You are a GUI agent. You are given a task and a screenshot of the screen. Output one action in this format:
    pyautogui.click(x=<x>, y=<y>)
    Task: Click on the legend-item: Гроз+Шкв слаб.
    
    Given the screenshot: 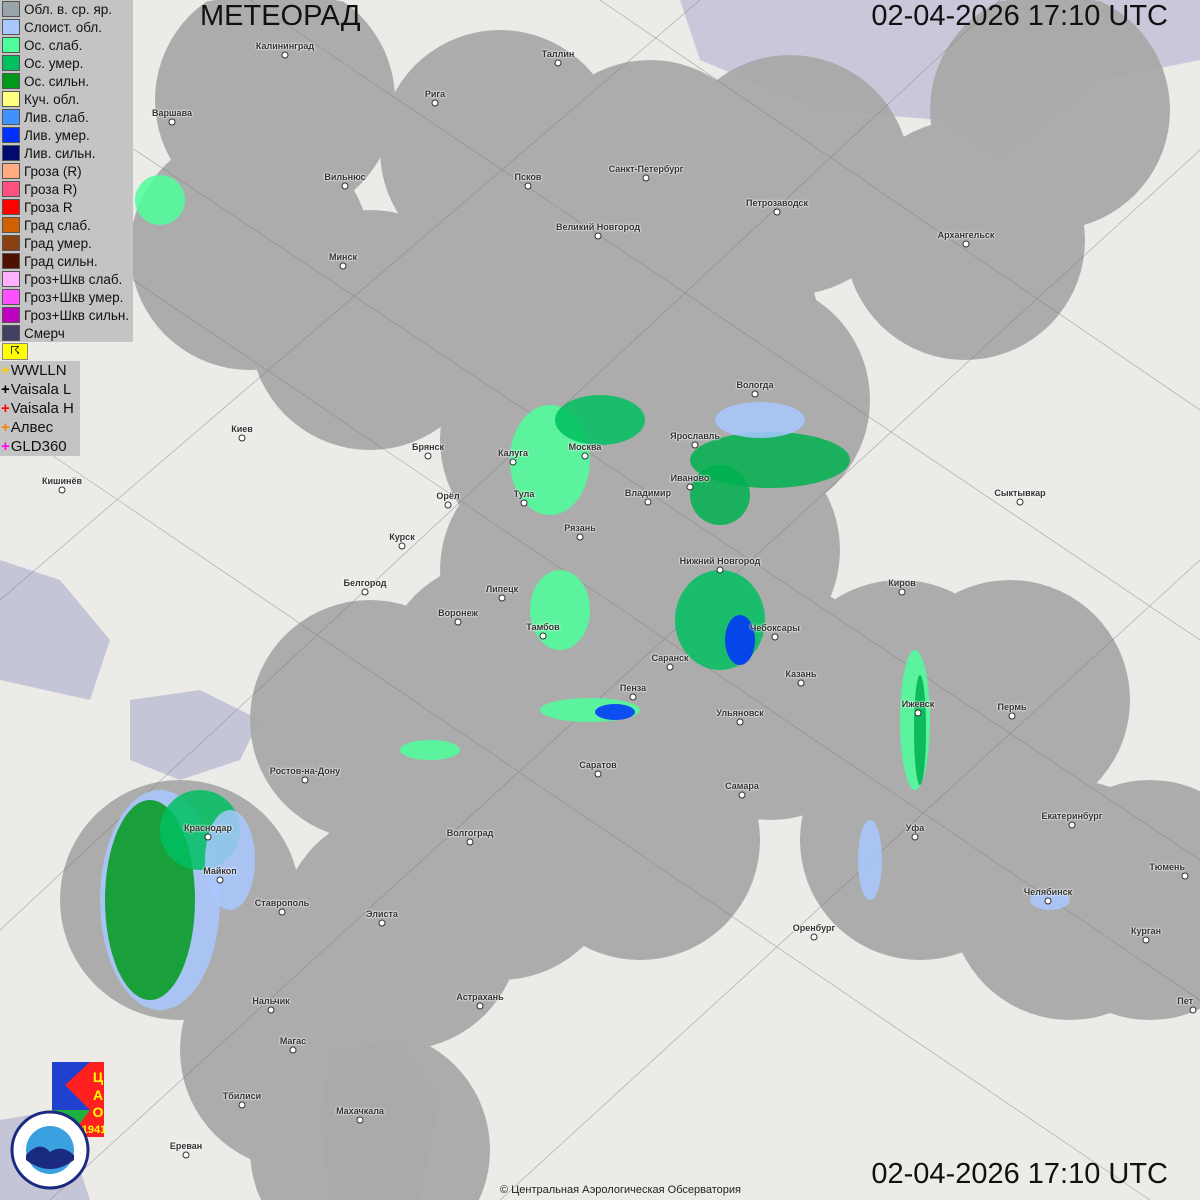 What is the action you would take?
    pyautogui.click(x=66, y=279)
    